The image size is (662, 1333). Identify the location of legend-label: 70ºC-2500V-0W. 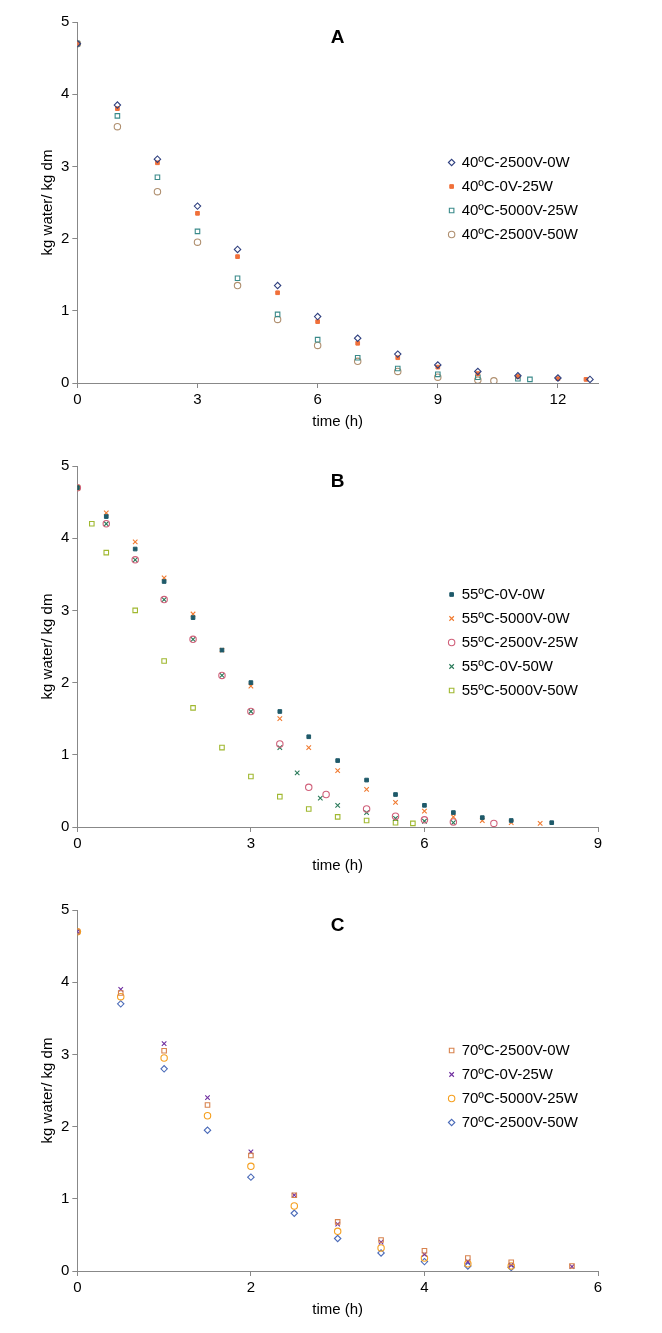
(516, 1049).